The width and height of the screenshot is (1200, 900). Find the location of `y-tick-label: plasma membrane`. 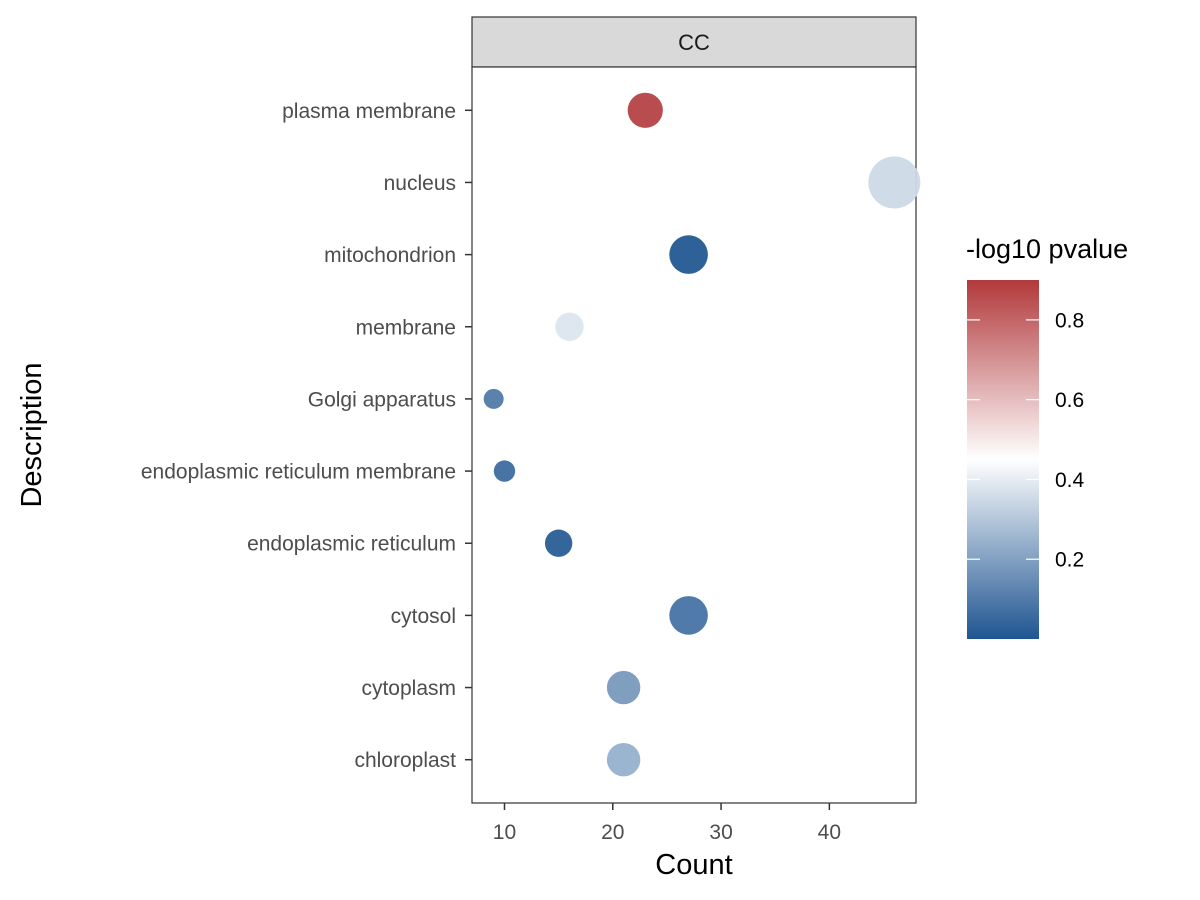

y-tick-label: plasma membrane is located at coordinates (369, 111).